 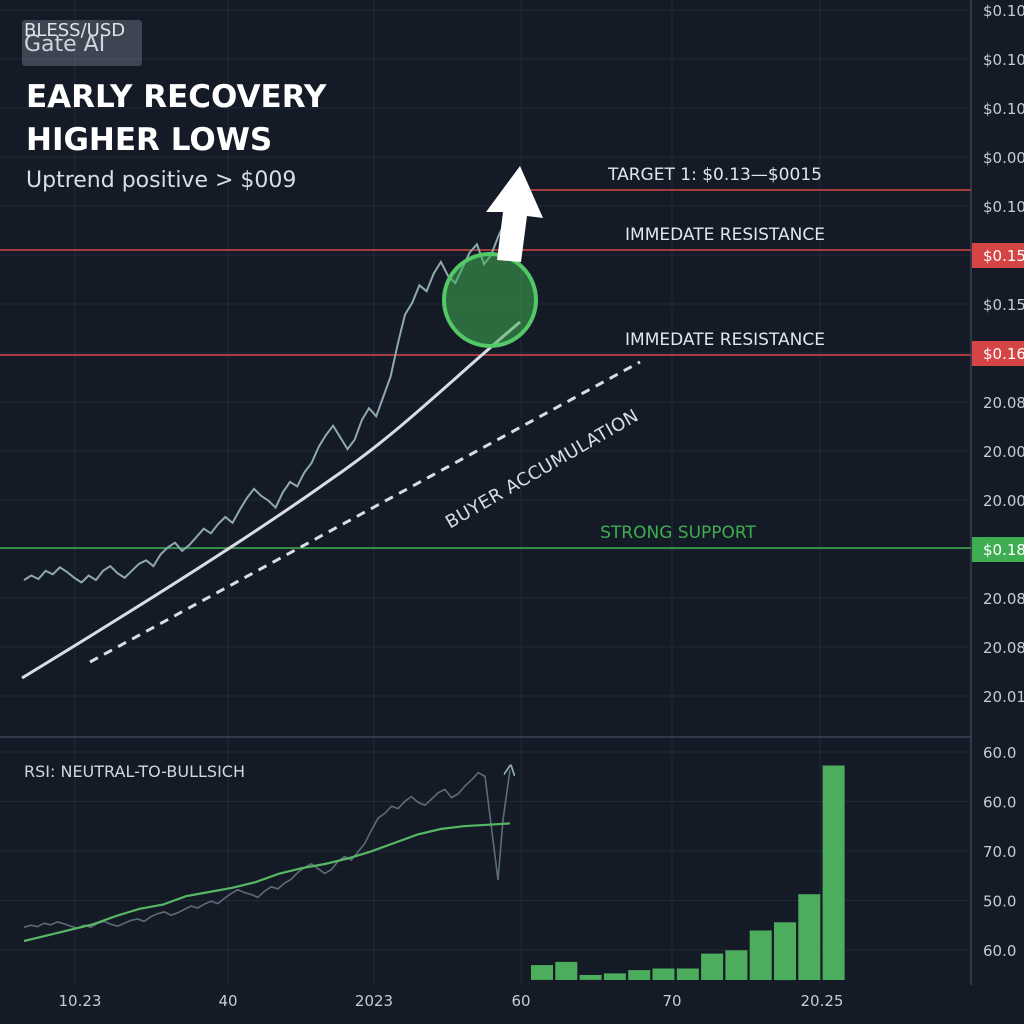 What do you see at coordinates (161, 180) in the screenshot?
I see `headline-subtitle: Uptrend positive > $009` at bounding box center [161, 180].